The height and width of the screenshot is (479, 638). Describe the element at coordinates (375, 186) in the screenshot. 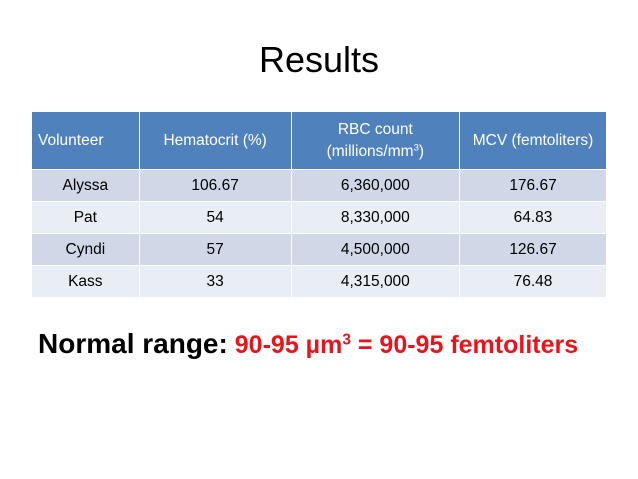

I see `cell-rbc-count: 6,360,000` at that location.